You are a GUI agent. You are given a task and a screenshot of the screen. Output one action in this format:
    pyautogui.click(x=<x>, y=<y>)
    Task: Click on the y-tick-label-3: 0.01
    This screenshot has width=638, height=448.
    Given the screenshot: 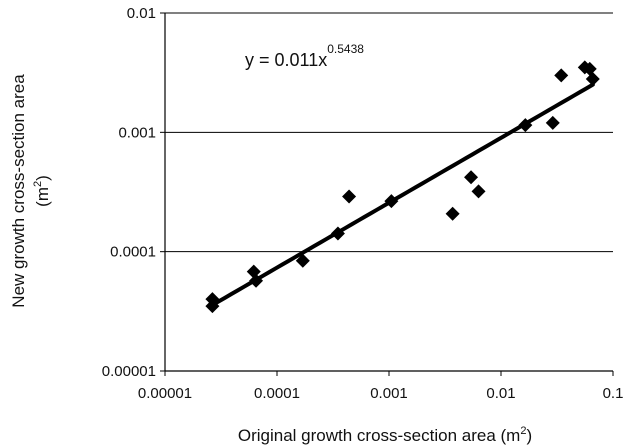 What is the action you would take?
    pyautogui.click(x=141, y=13)
    